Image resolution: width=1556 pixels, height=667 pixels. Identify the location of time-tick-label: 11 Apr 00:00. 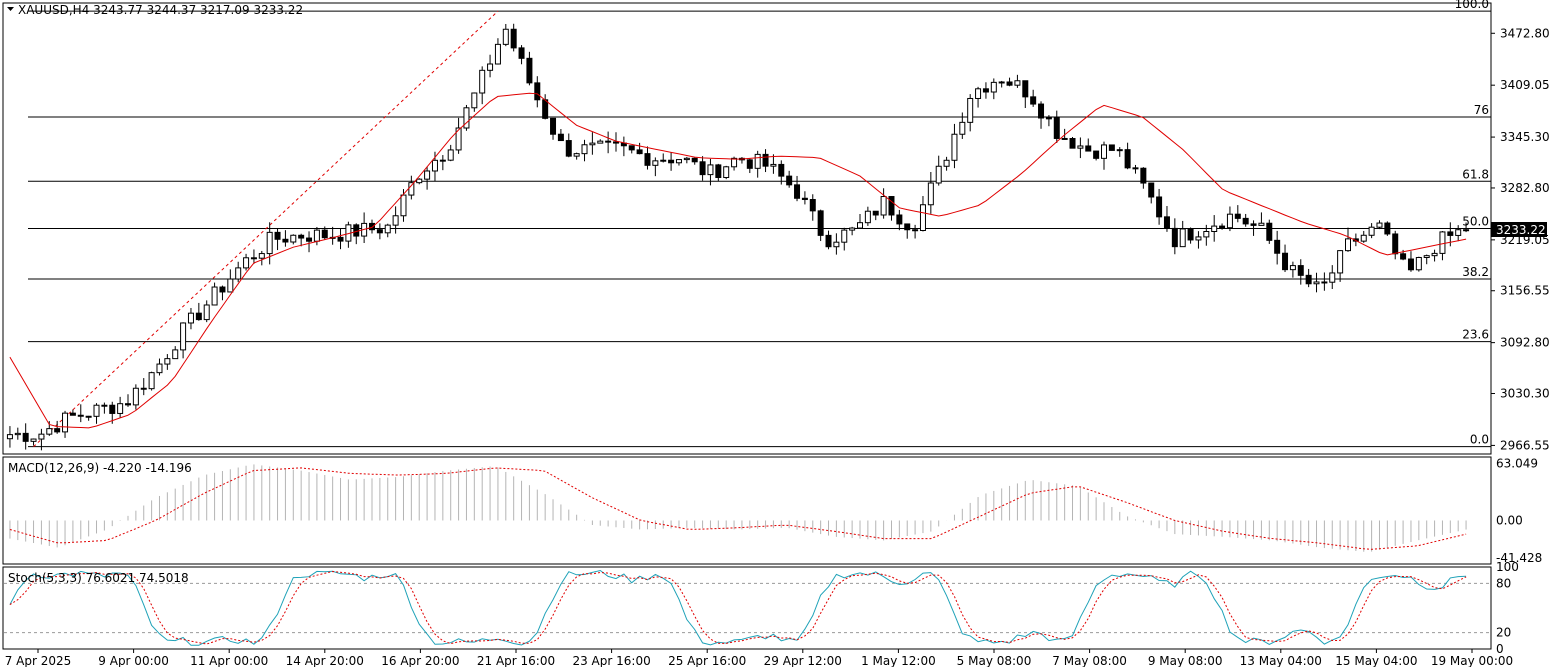
(229, 660).